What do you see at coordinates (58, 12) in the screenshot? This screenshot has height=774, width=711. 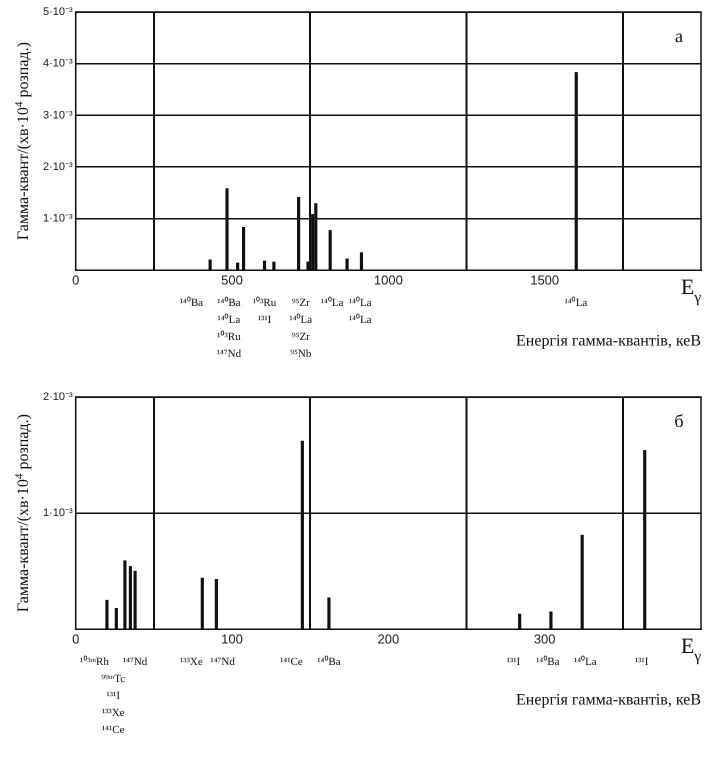 I see `y-tick-label: 5·10⁻³` at bounding box center [58, 12].